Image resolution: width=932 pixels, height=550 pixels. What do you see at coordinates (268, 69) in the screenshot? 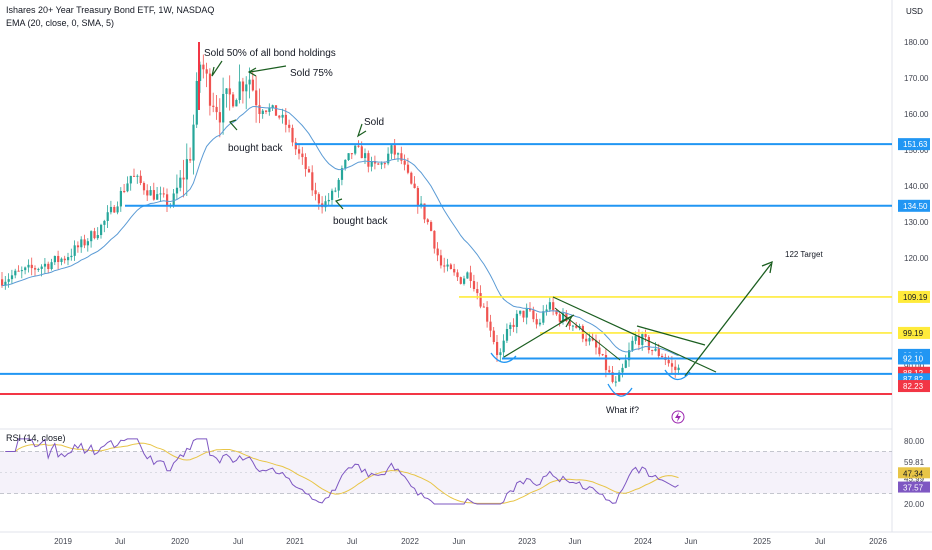
I see `arrow-sold75-line` at bounding box center [268, 69].